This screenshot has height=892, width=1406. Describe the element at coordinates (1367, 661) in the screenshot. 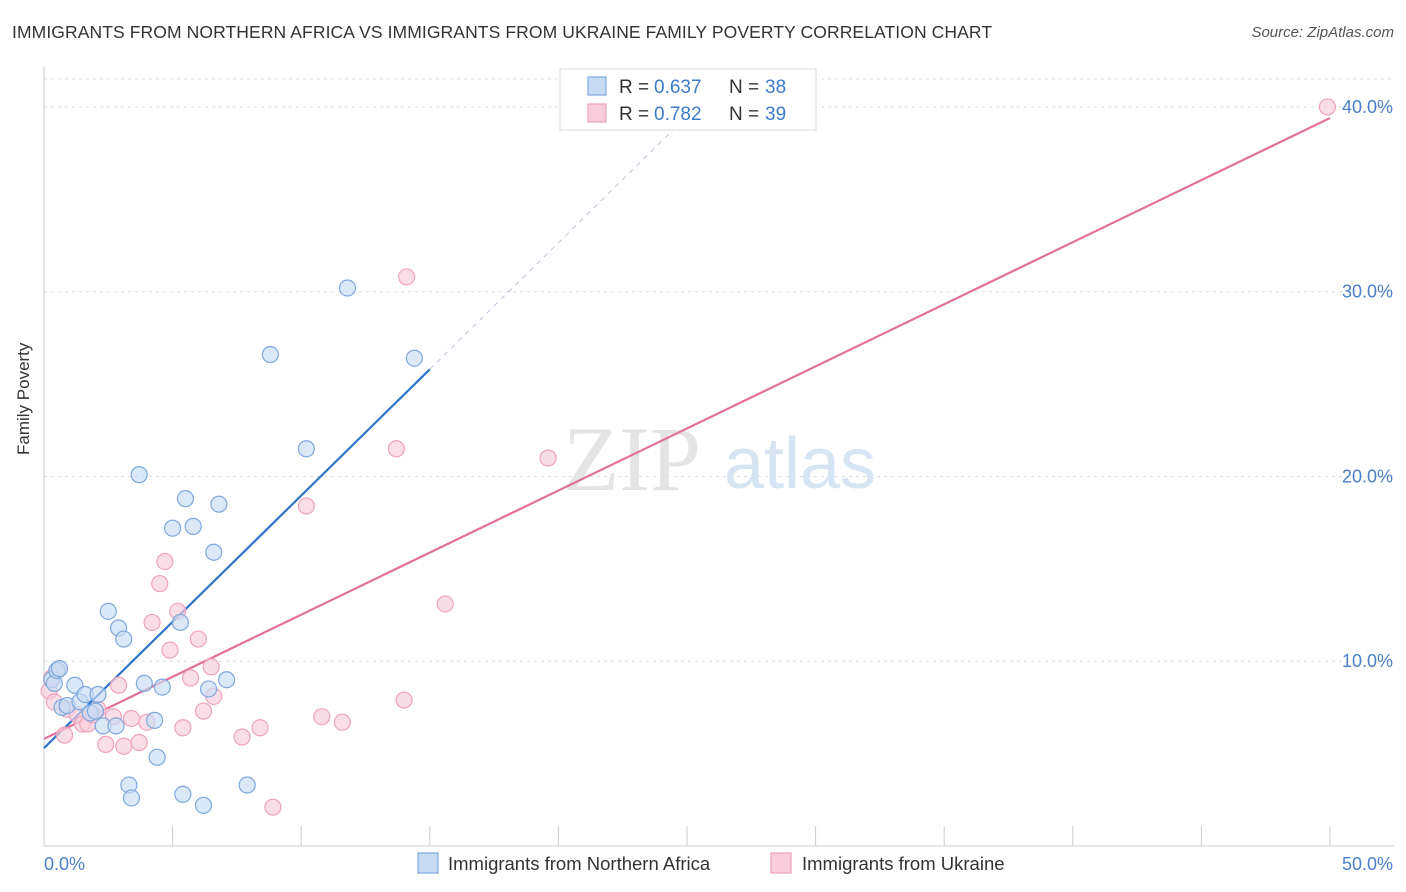

I see `y-tick-label: 10.0%` at that location.